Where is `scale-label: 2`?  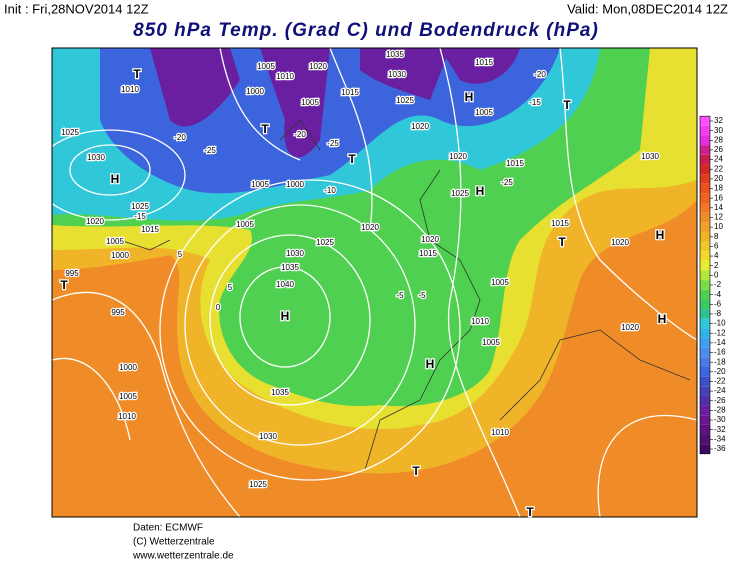
scale-label: 2 is located at coordinates (716, 265).